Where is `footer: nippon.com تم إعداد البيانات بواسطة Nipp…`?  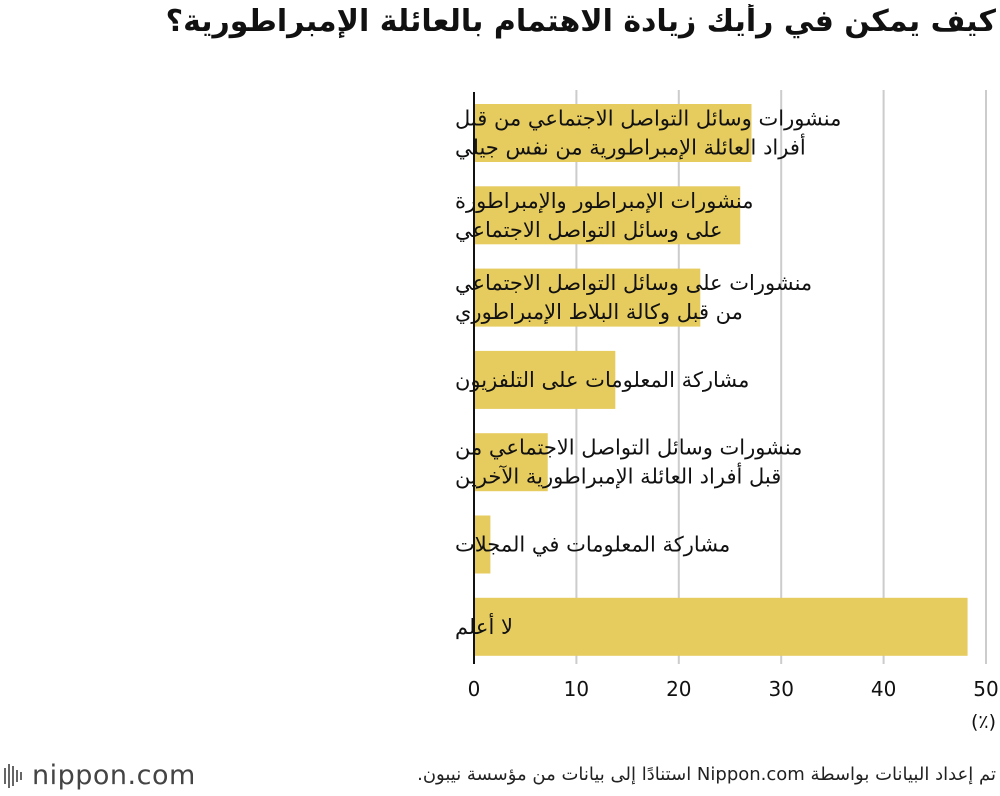
footer: nippon.com تم إعداد البيانات بواسطة Nipp… is located at coordinates (500, 774).